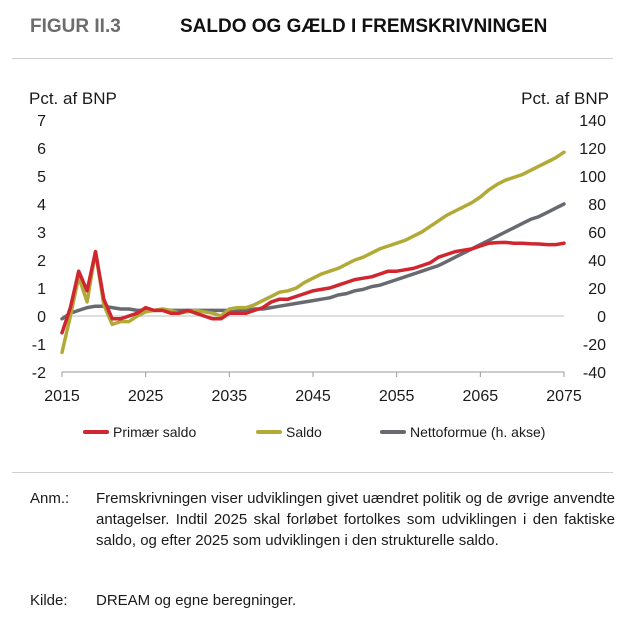 This screenshot has height=626, width=625. Describe the element at coordinates (41, 149) in the screenshot. I see `left-tick-label: 6` at that location.